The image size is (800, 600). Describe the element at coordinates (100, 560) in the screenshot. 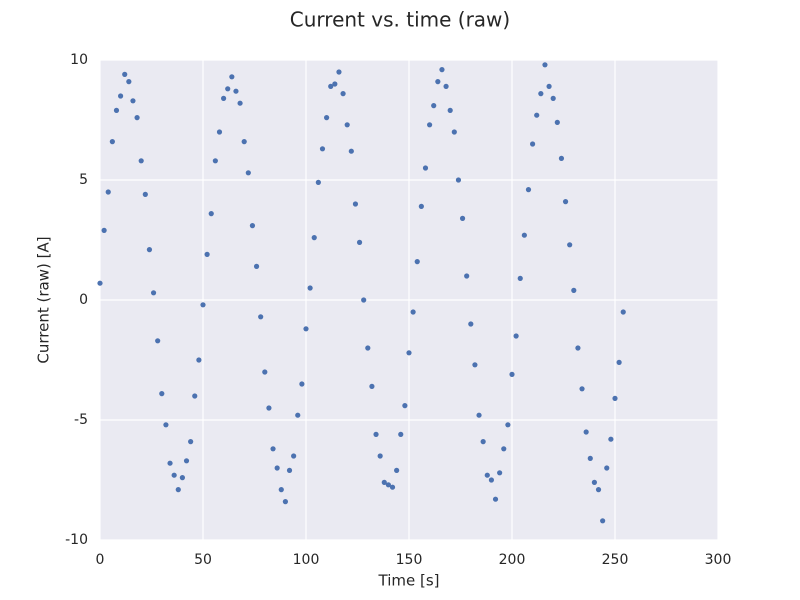

I see `x-tick-label: 0` at that location.